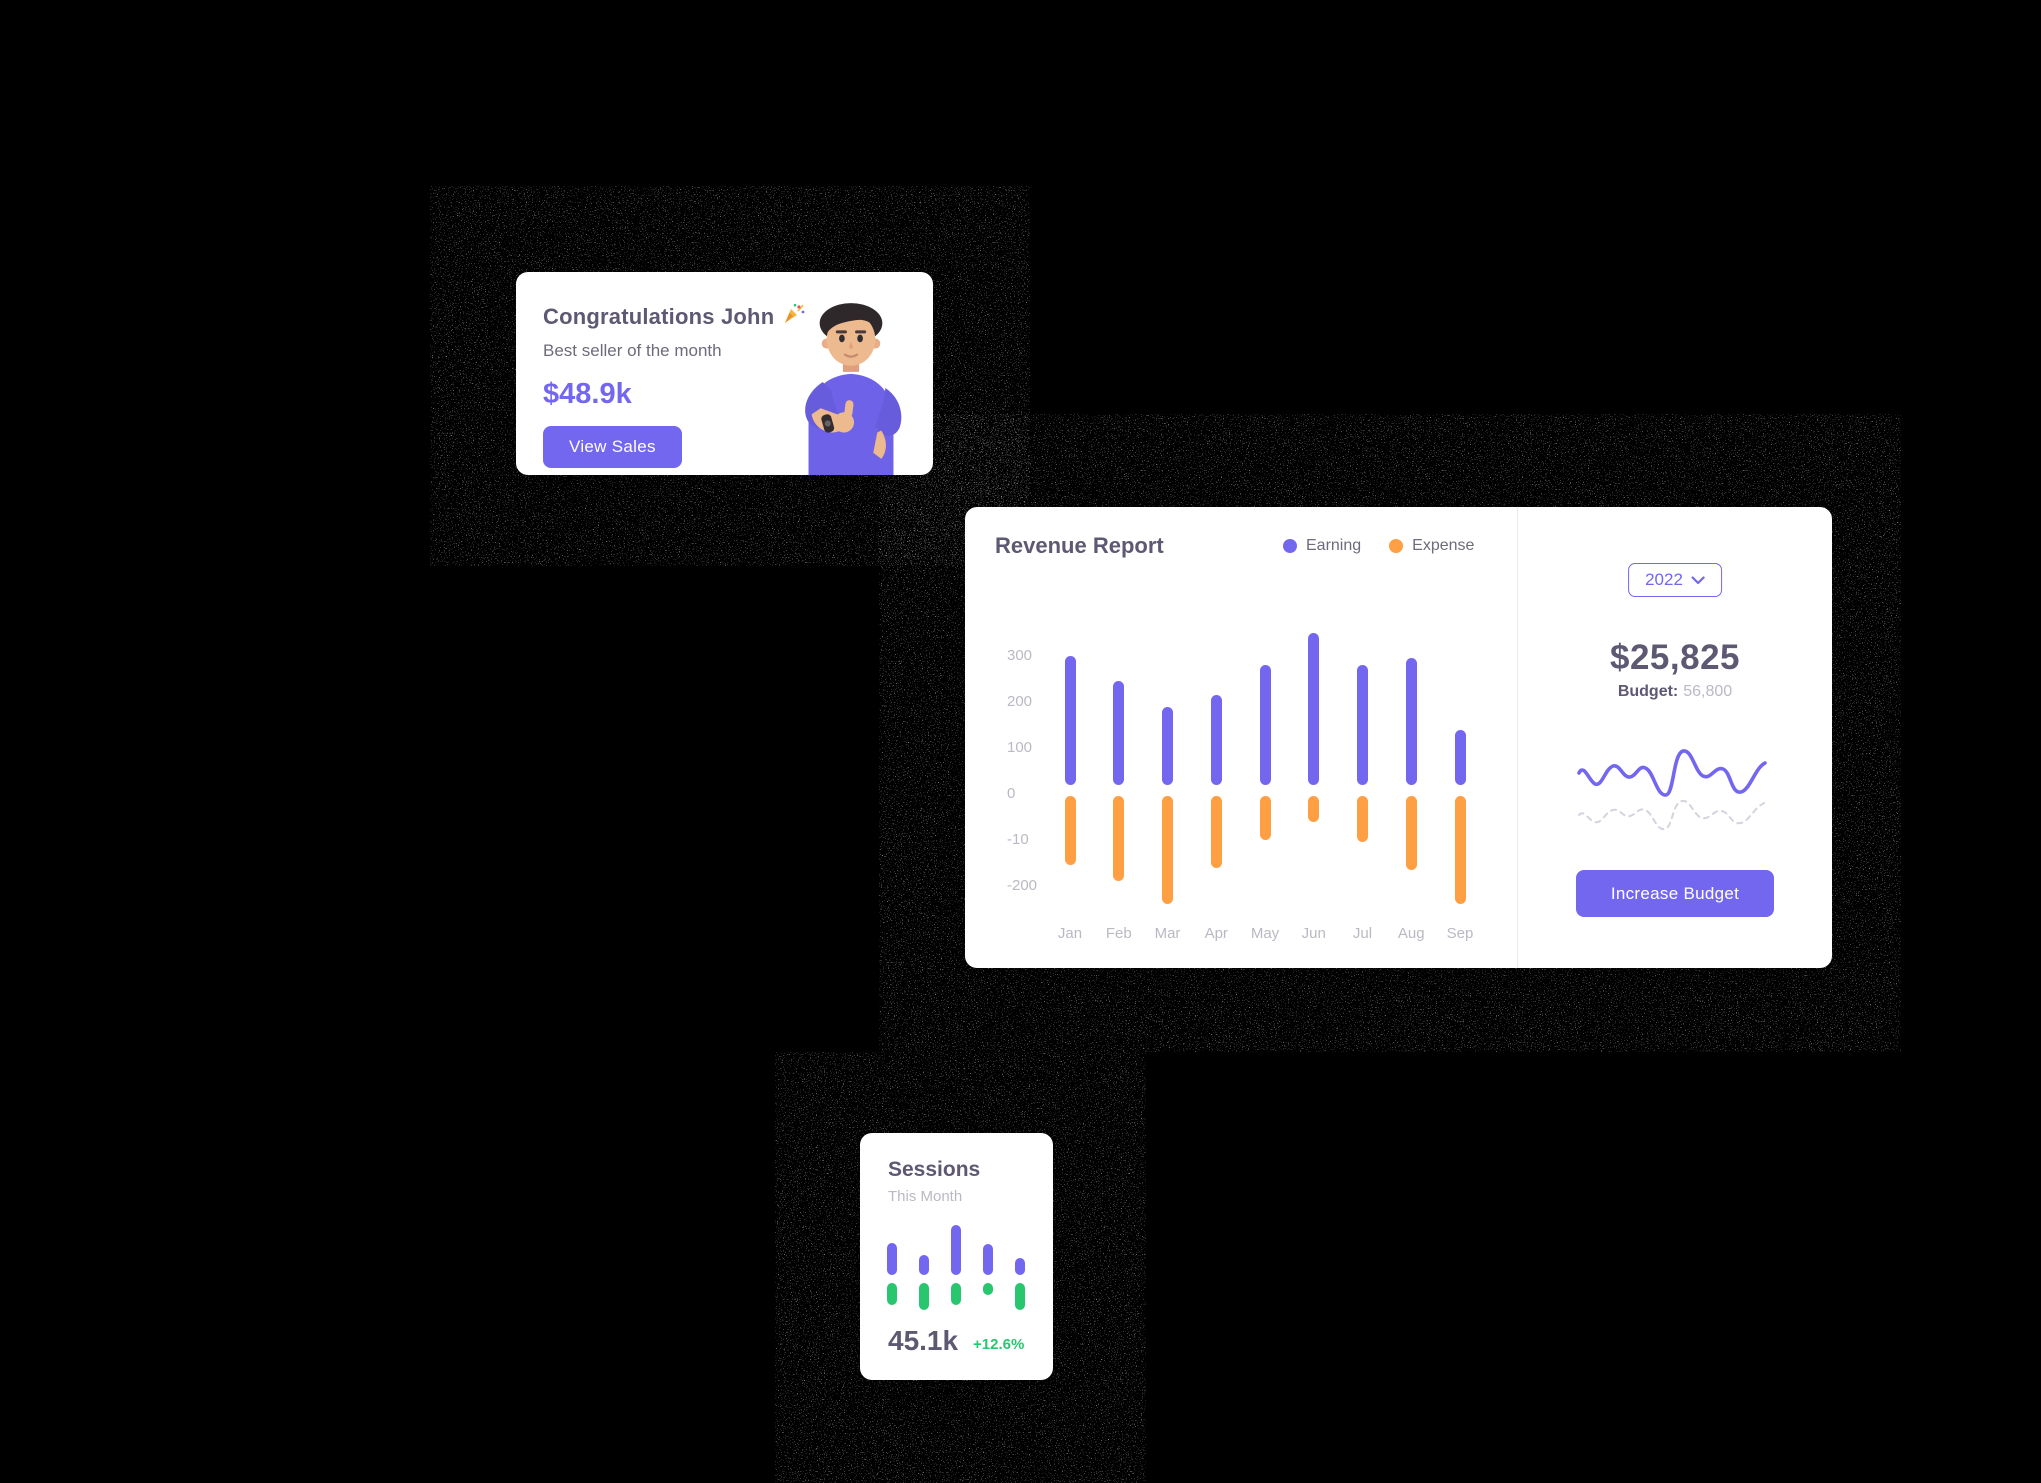 The image size is (2041, 1483). I want to click on budget-line: Budget: 56,800, so click(1675, 692).